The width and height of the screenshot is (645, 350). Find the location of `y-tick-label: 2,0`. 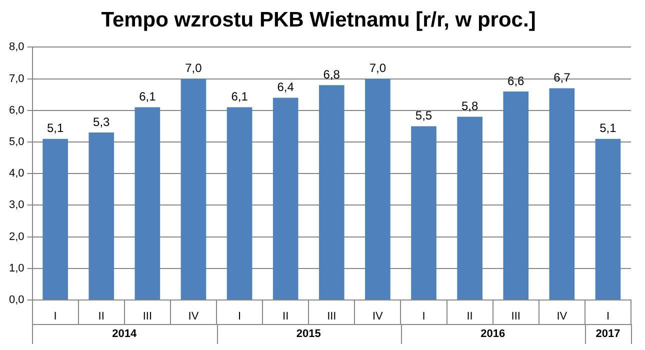

y-tick-label: 2,0 is located at coordinates (16, 236).